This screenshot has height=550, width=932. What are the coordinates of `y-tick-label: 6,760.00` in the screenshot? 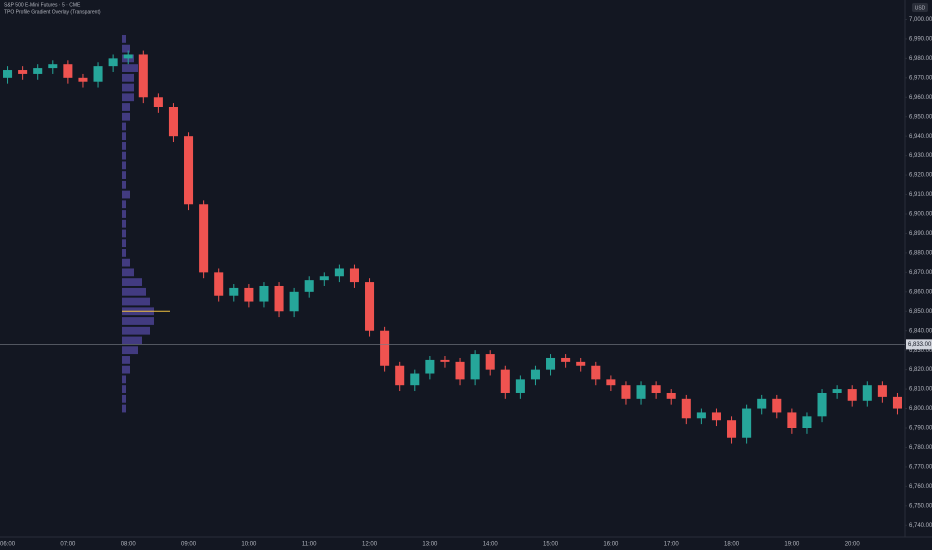 It's located at (920, 487).